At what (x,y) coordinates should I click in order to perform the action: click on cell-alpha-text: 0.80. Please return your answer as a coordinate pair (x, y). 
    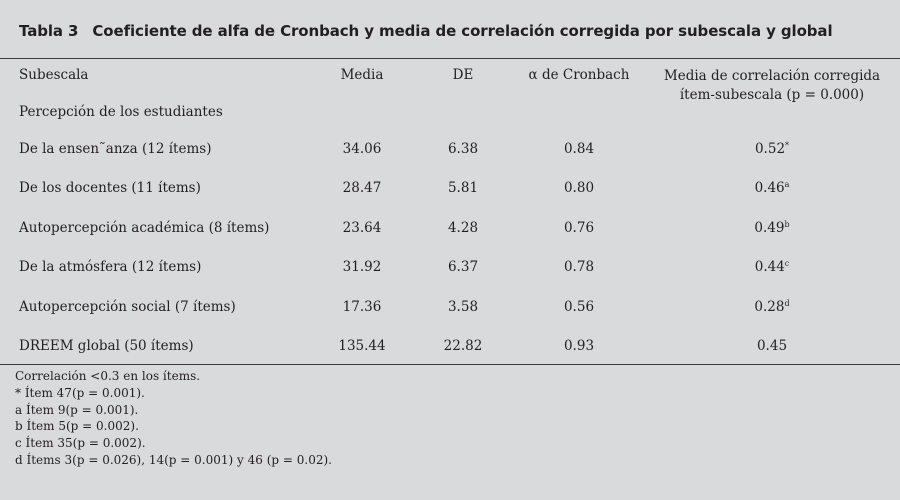
    Looking at the image, I should click on (579, 188).